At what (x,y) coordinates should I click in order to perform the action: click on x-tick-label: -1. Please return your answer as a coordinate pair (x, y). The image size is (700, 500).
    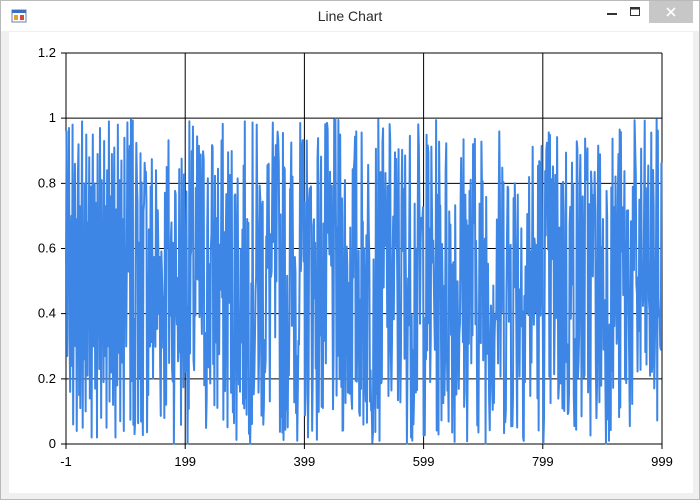
    Looking at the image, I should click on (66, 461).